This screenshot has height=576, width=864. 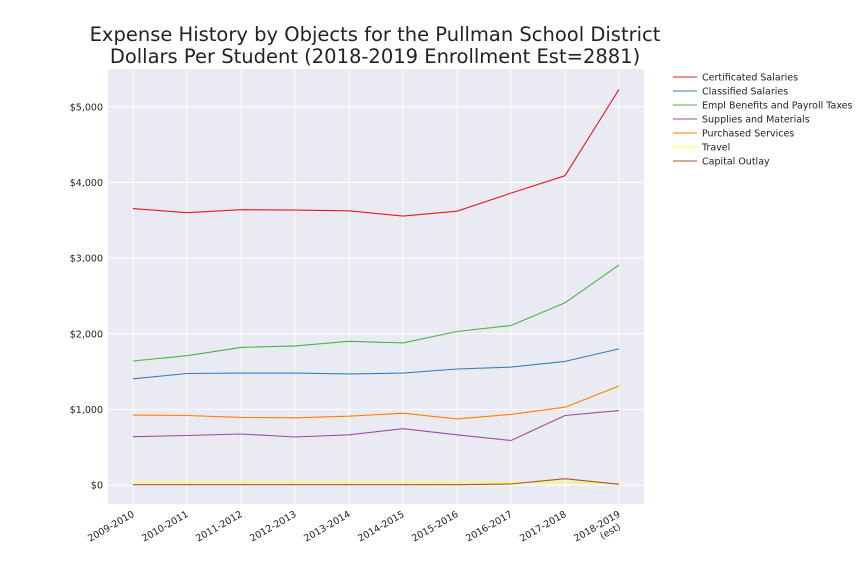 I want to click on legend-label-certificated-salaries: Certificated Salaries, so click(x=750, y=77).